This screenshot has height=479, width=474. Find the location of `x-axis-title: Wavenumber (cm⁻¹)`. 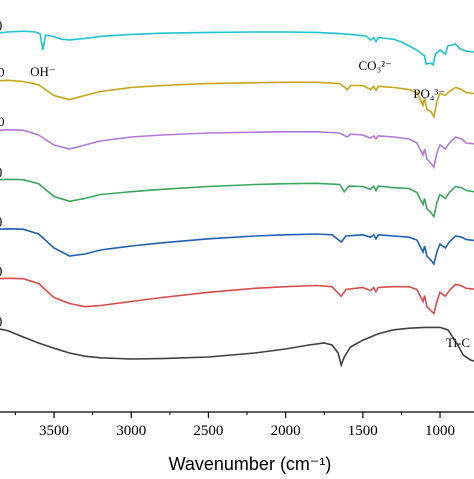

x-axis-title: Wavenumber (cm⁻¹) is located at coordinates (250, 464).